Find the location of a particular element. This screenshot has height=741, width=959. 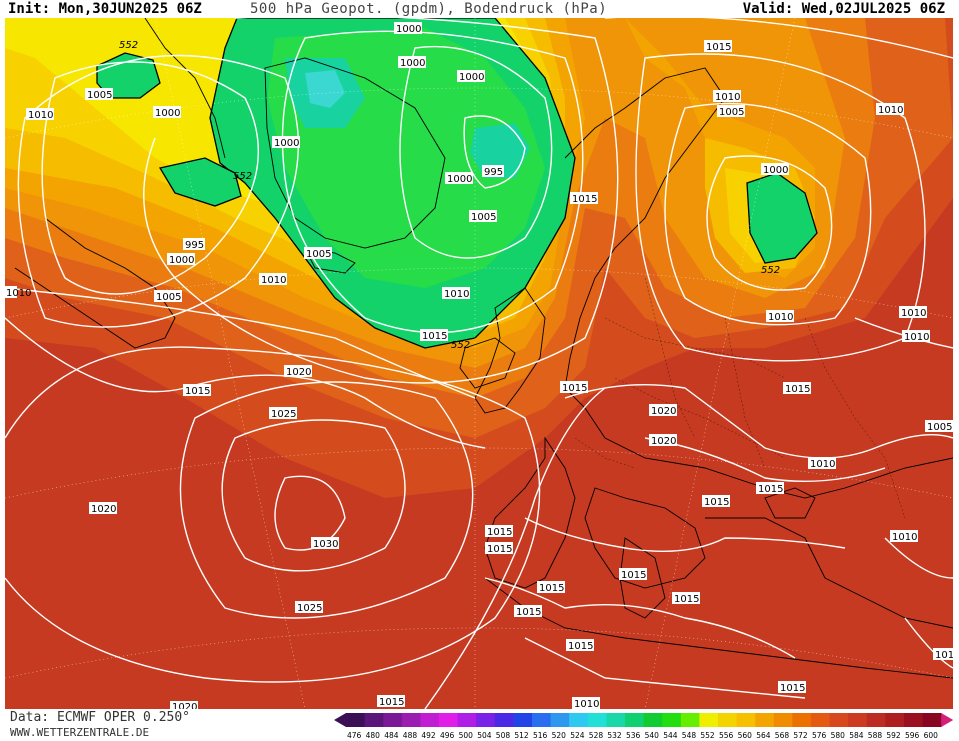

isobar-label: 1025 is located at coordinates (309, 607).